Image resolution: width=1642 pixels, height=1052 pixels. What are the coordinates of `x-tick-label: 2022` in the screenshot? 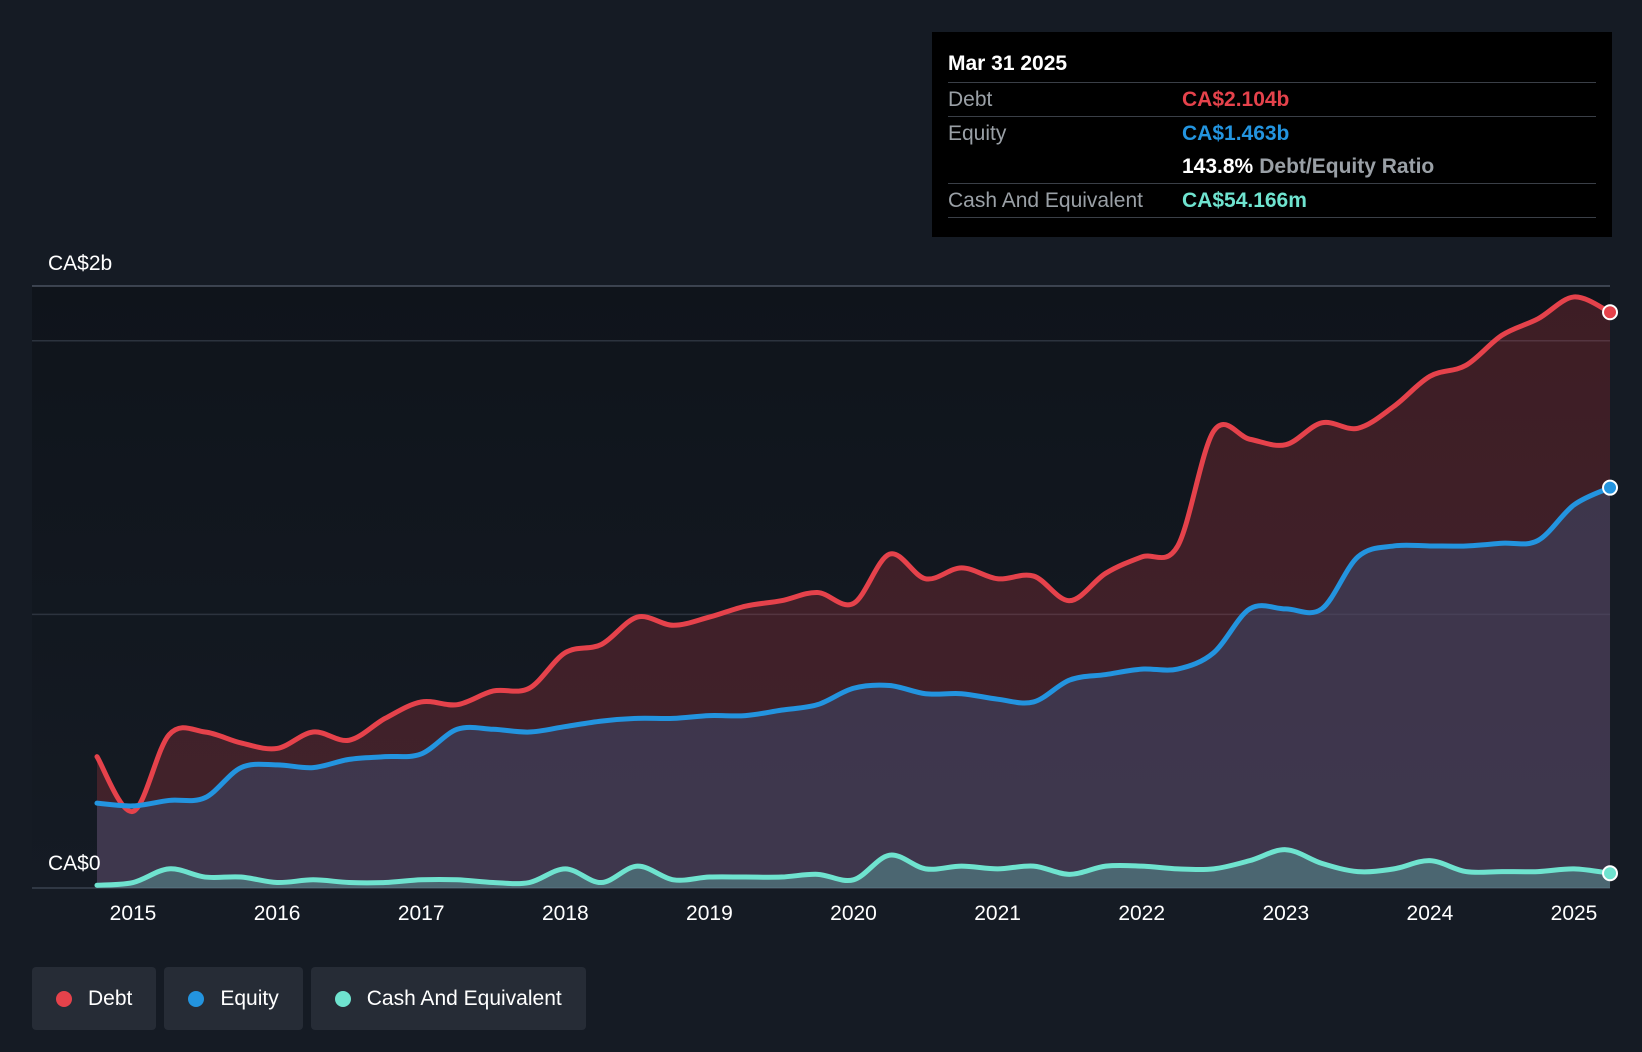 It's located at (1141, 913).